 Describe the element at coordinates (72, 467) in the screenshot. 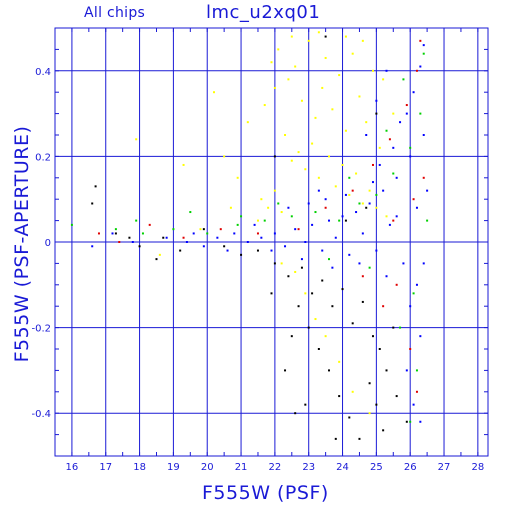

I see `x-tick-label: 16` at that location.